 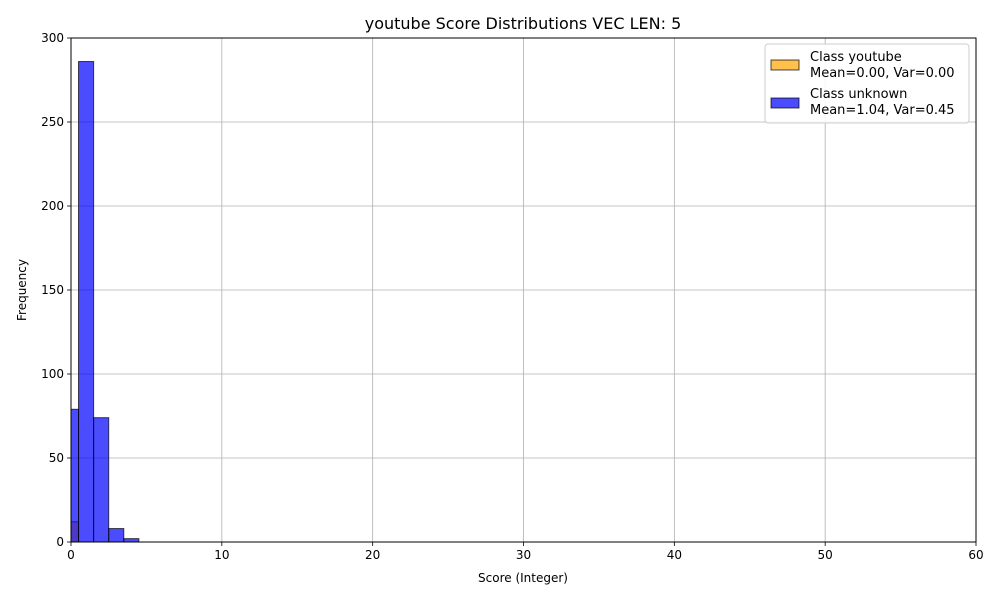 I want to click on chart-title: youtube Score Distributions VEC LEN: 5, so click(x=523, y=23).